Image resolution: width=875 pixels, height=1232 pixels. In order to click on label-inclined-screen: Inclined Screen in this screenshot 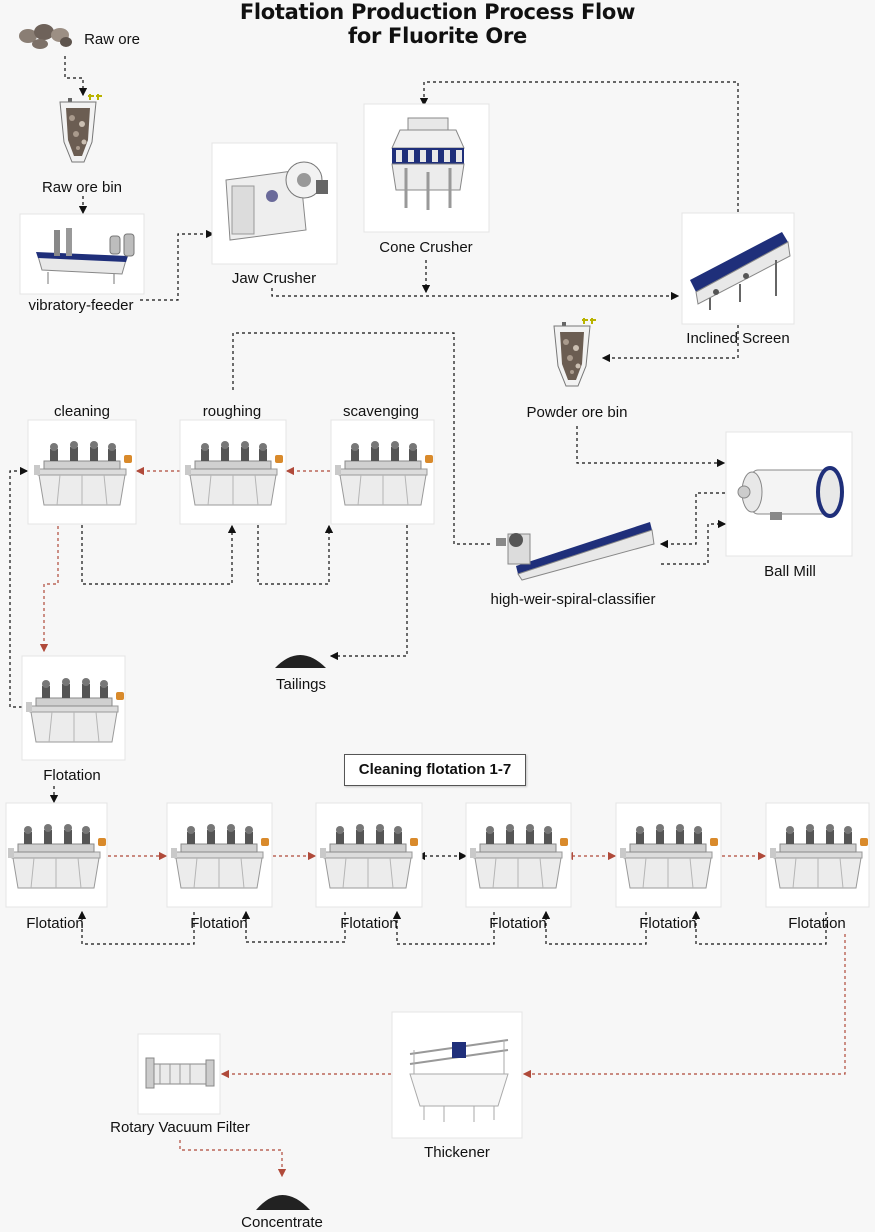, I will do `click(738, 338)`.